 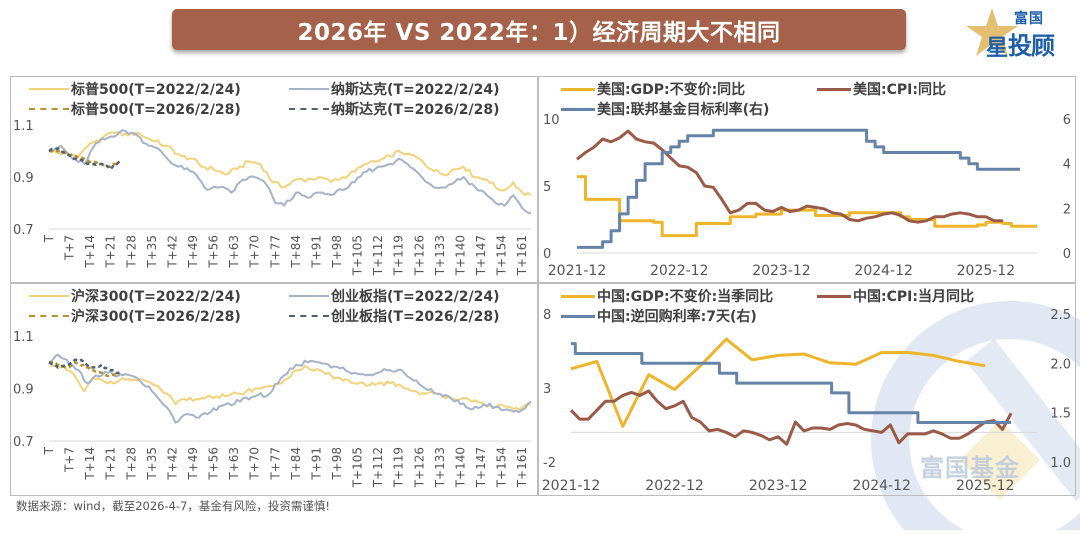 What do you see at coordinates (296, 464) in the screenshot?
I see `x-tick-label: T+84` at bounding box center [296, 464].